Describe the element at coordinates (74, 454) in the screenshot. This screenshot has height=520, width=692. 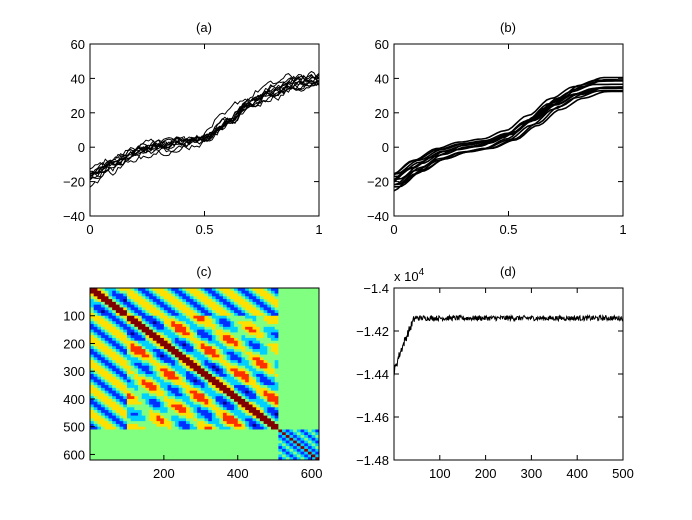
I see `y-tick-label: 600` at that location.